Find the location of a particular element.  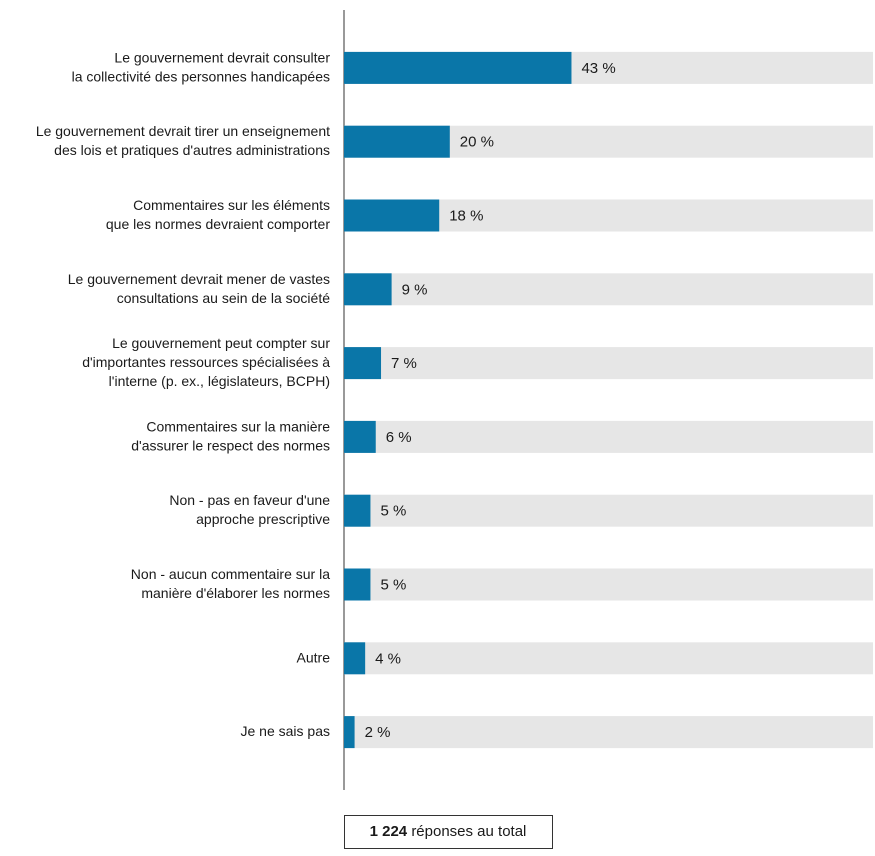

category-label: Autre is located at coordinates (314, 657).